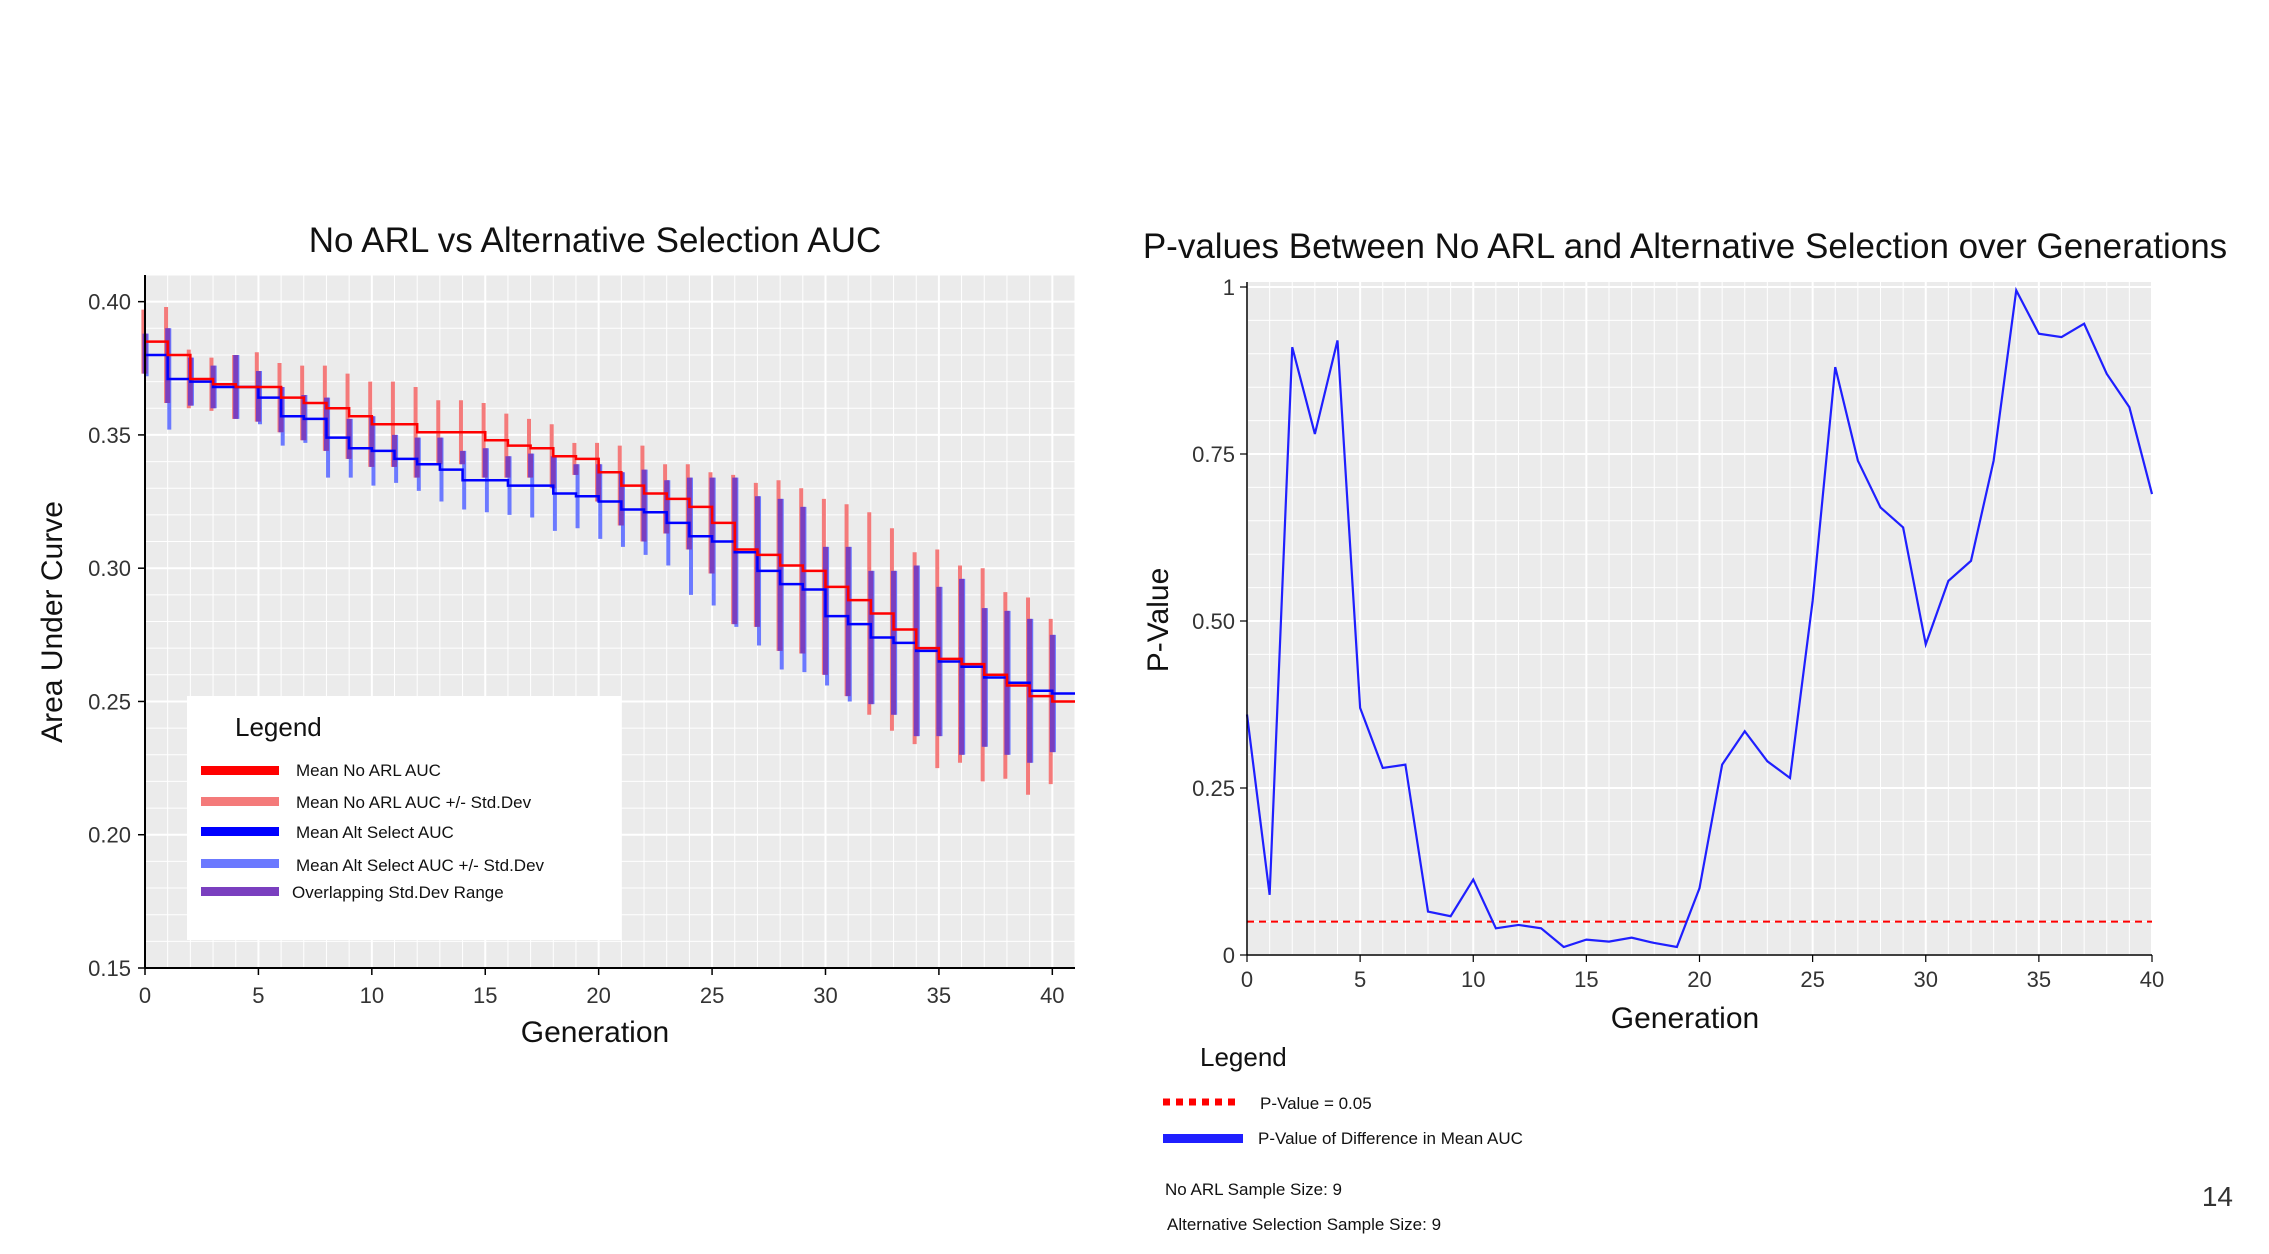 The image size is (2269, 1254). I want to click on auc-y-tick-label: 0.30, so click(109, 568).